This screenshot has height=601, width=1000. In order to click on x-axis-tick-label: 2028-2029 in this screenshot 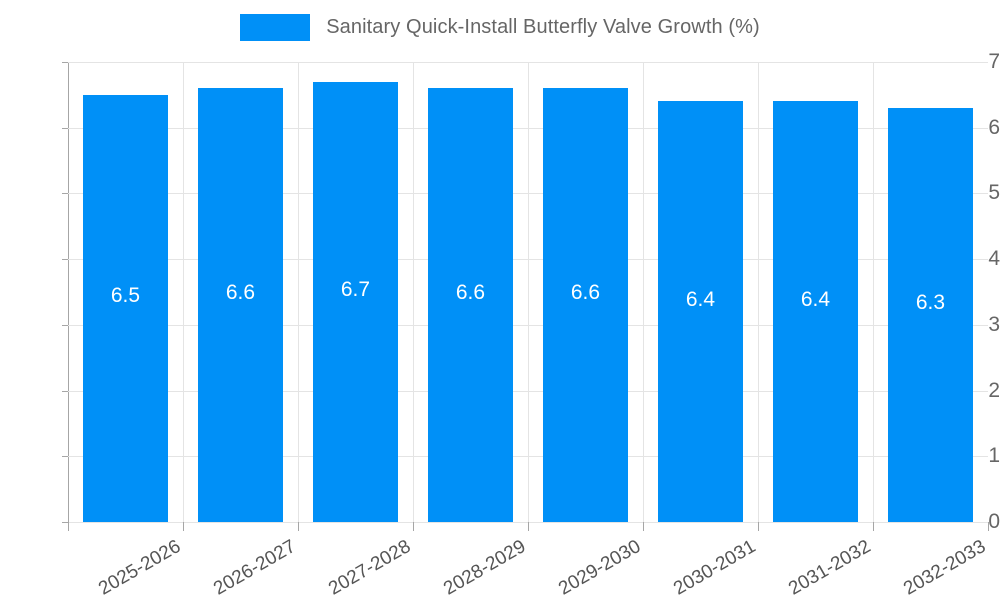, I will do `click(485, 568)`.